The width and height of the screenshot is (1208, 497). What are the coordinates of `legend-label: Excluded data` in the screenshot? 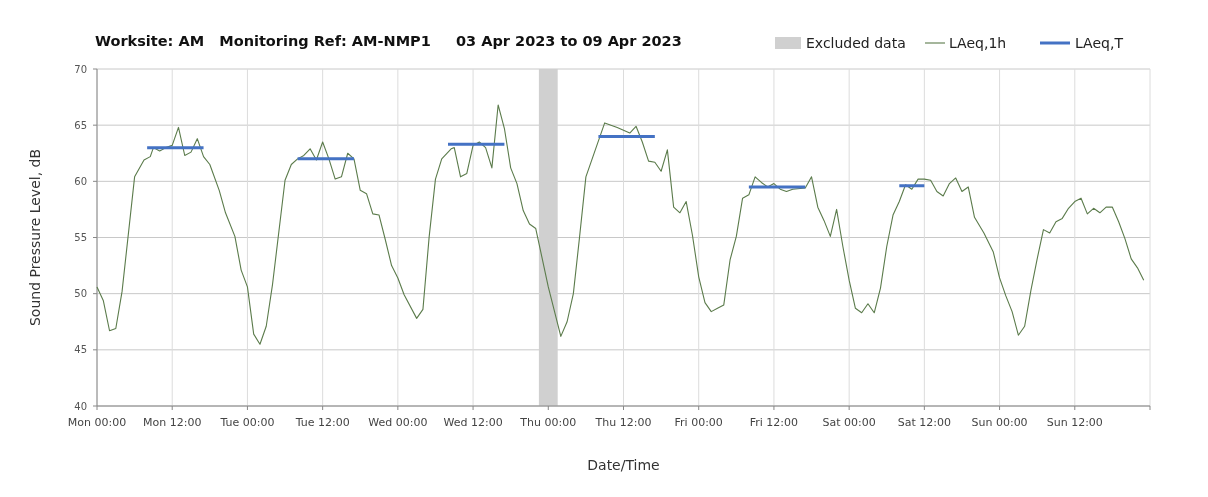 It's located at (856, 43).